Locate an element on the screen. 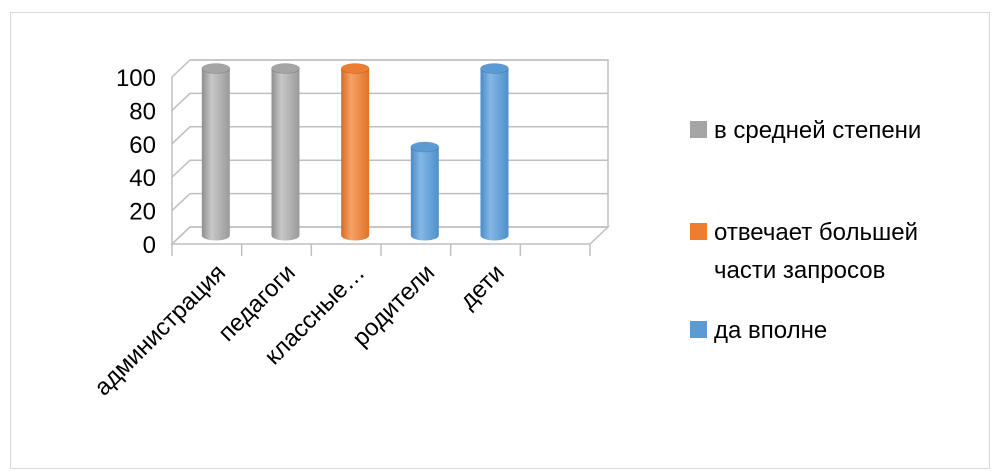 The width and height of the screenshot is (1003, 475). legend-label: да вполне is located at coordinates (770, 330).